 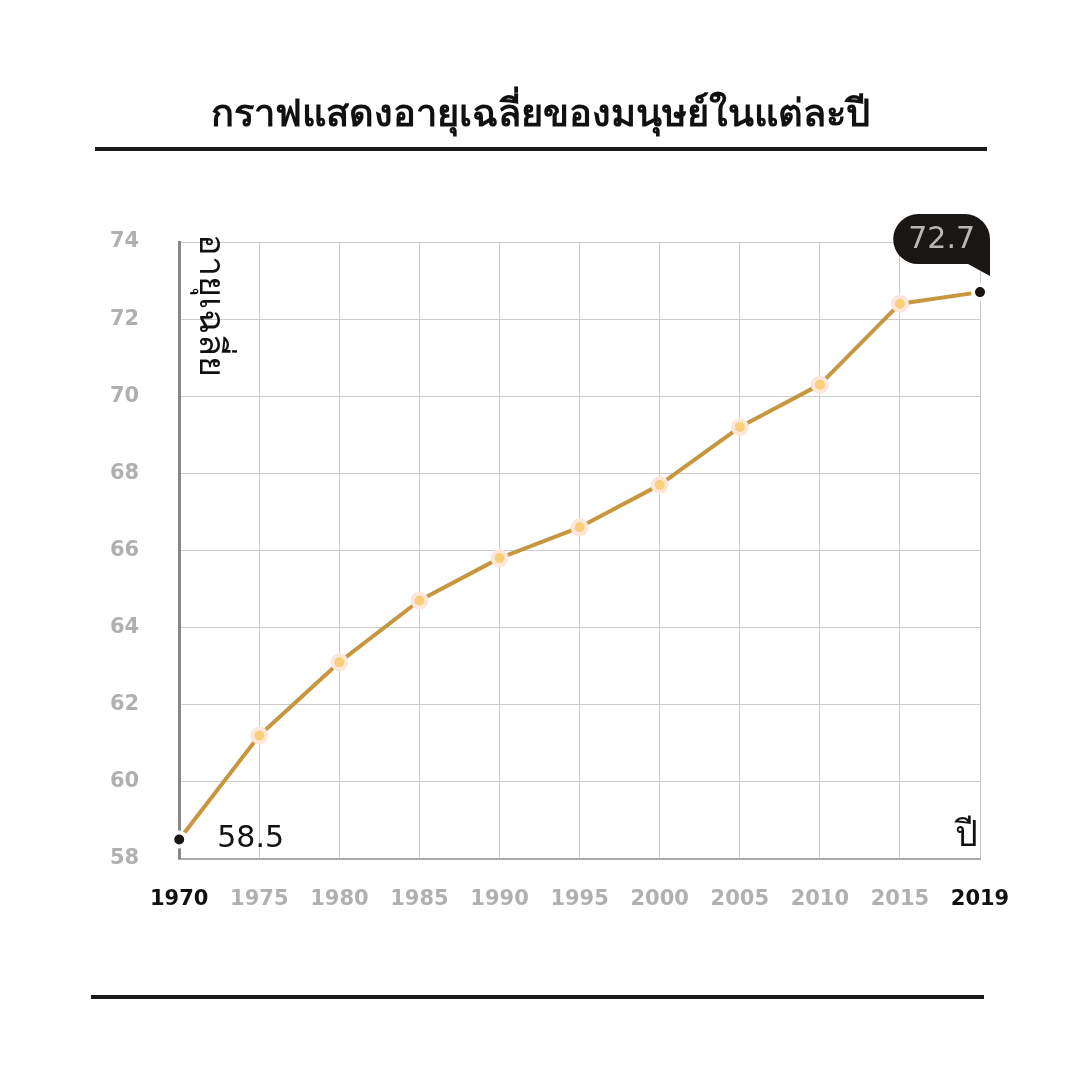 I want to click on x-tick-label: 2019, so click(x=980, y=897).